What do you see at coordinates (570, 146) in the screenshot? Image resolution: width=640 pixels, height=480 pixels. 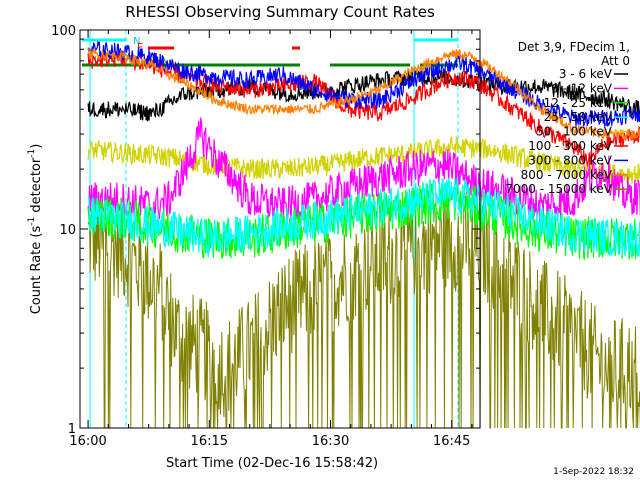 I see `legend-label-100-300-kev: 100 - 300 keV` at bounding box center [570, 146].